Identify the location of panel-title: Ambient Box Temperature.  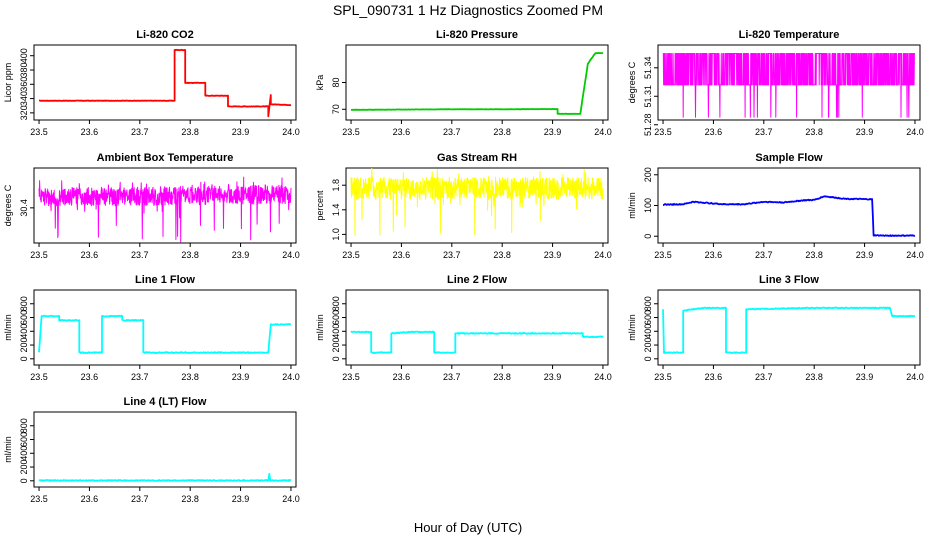
(165, 158).